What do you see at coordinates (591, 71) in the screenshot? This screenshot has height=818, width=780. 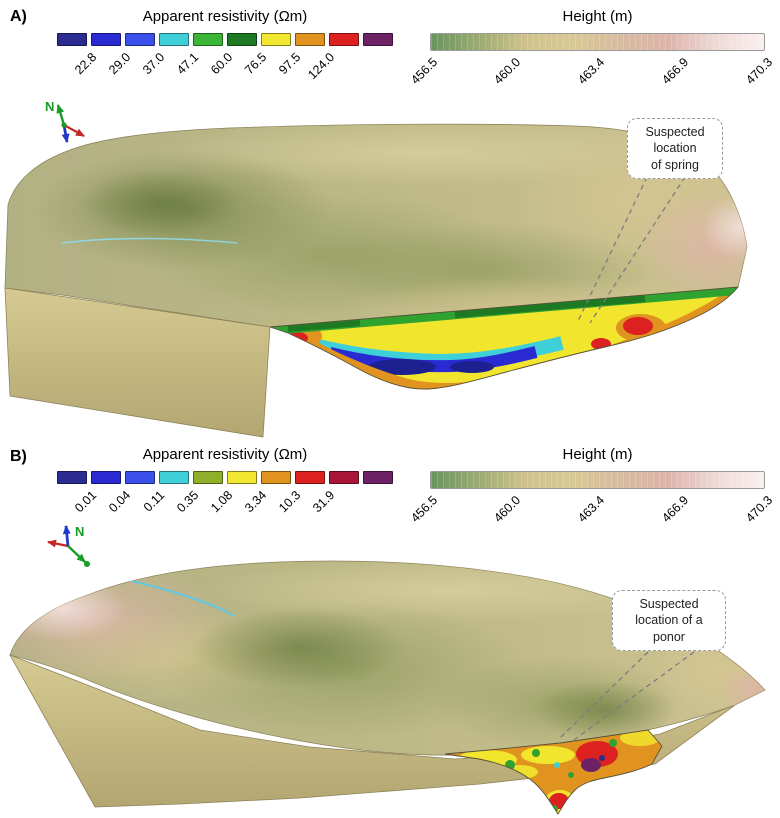 I see `tick-label: 463.4` at bounding box center [591, 71].